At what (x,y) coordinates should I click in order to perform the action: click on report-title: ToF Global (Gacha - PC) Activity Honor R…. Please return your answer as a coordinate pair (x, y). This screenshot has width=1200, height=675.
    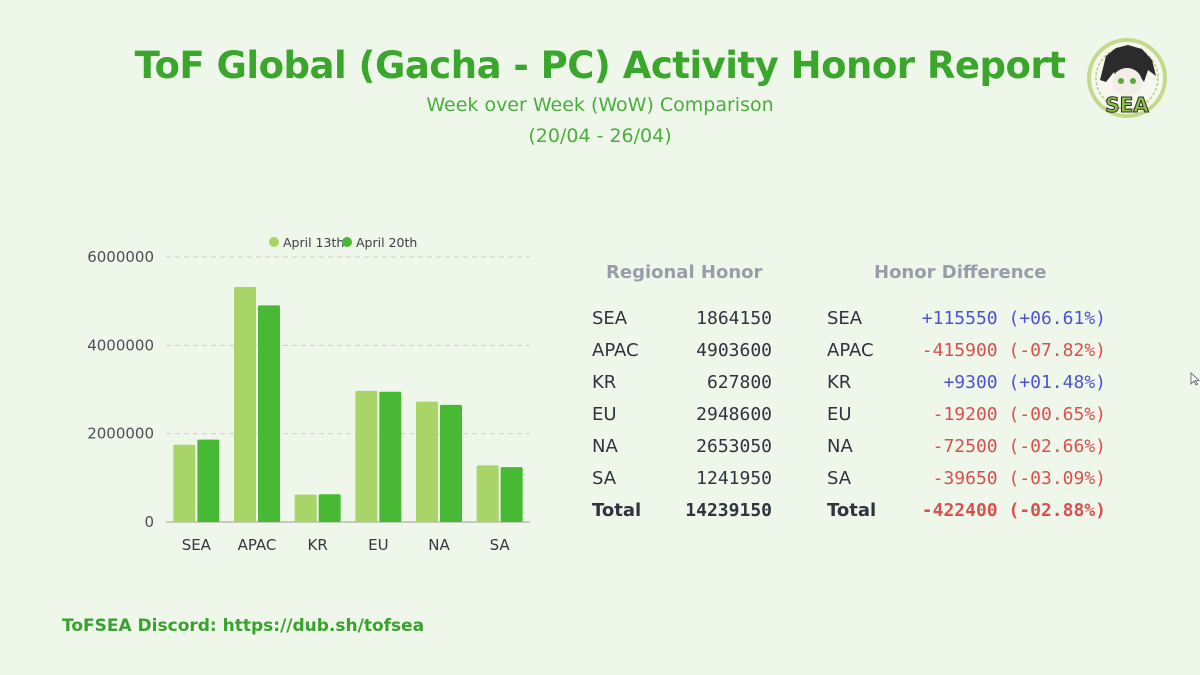
    Looking at the image, I should click on (600, 65).